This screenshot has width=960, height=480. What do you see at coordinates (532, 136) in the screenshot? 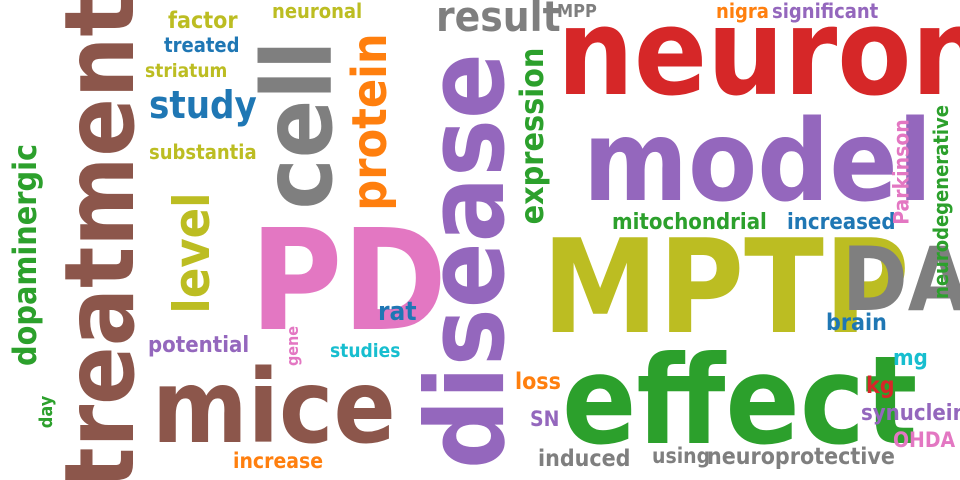
I see `word-expression: expression` at bounding box center [532, 136].